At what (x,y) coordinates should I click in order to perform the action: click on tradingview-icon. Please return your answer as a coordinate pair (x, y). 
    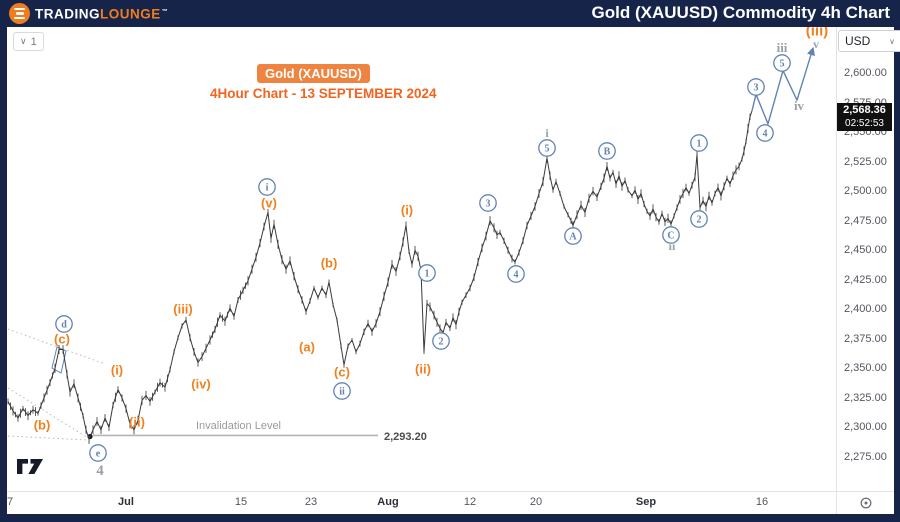
    Looking at the image, I should click on (30, 466).